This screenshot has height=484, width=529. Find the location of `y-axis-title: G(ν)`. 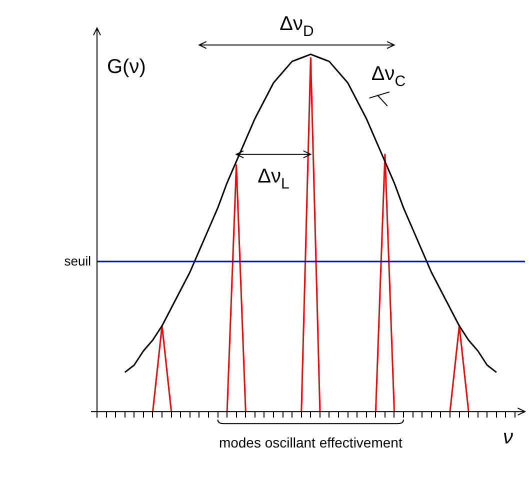

y-axis-title: G(ν) is located at coordinates (126, 67).